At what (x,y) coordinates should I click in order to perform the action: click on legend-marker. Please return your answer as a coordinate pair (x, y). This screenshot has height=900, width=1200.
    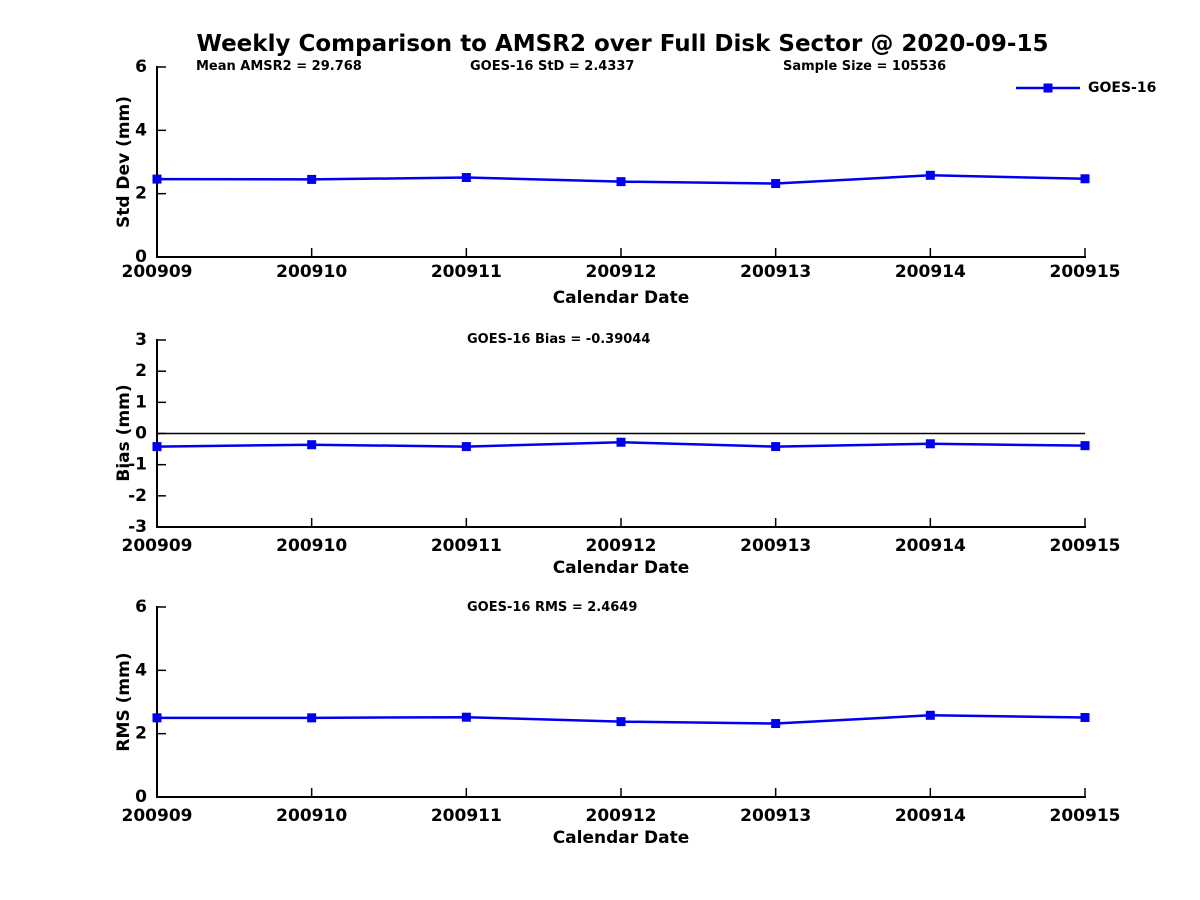
    Looking at the image, I should click on (1048, 88).